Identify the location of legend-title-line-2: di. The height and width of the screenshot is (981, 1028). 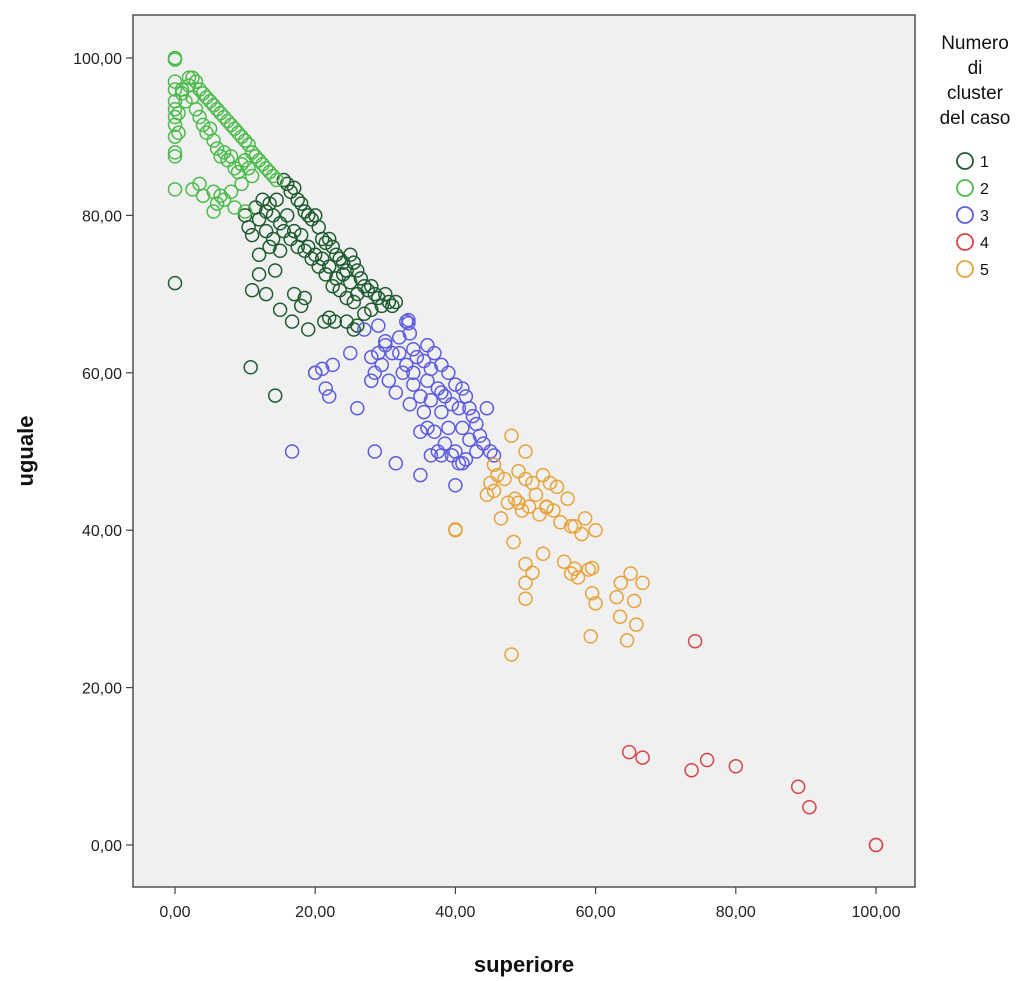
(975, 68).